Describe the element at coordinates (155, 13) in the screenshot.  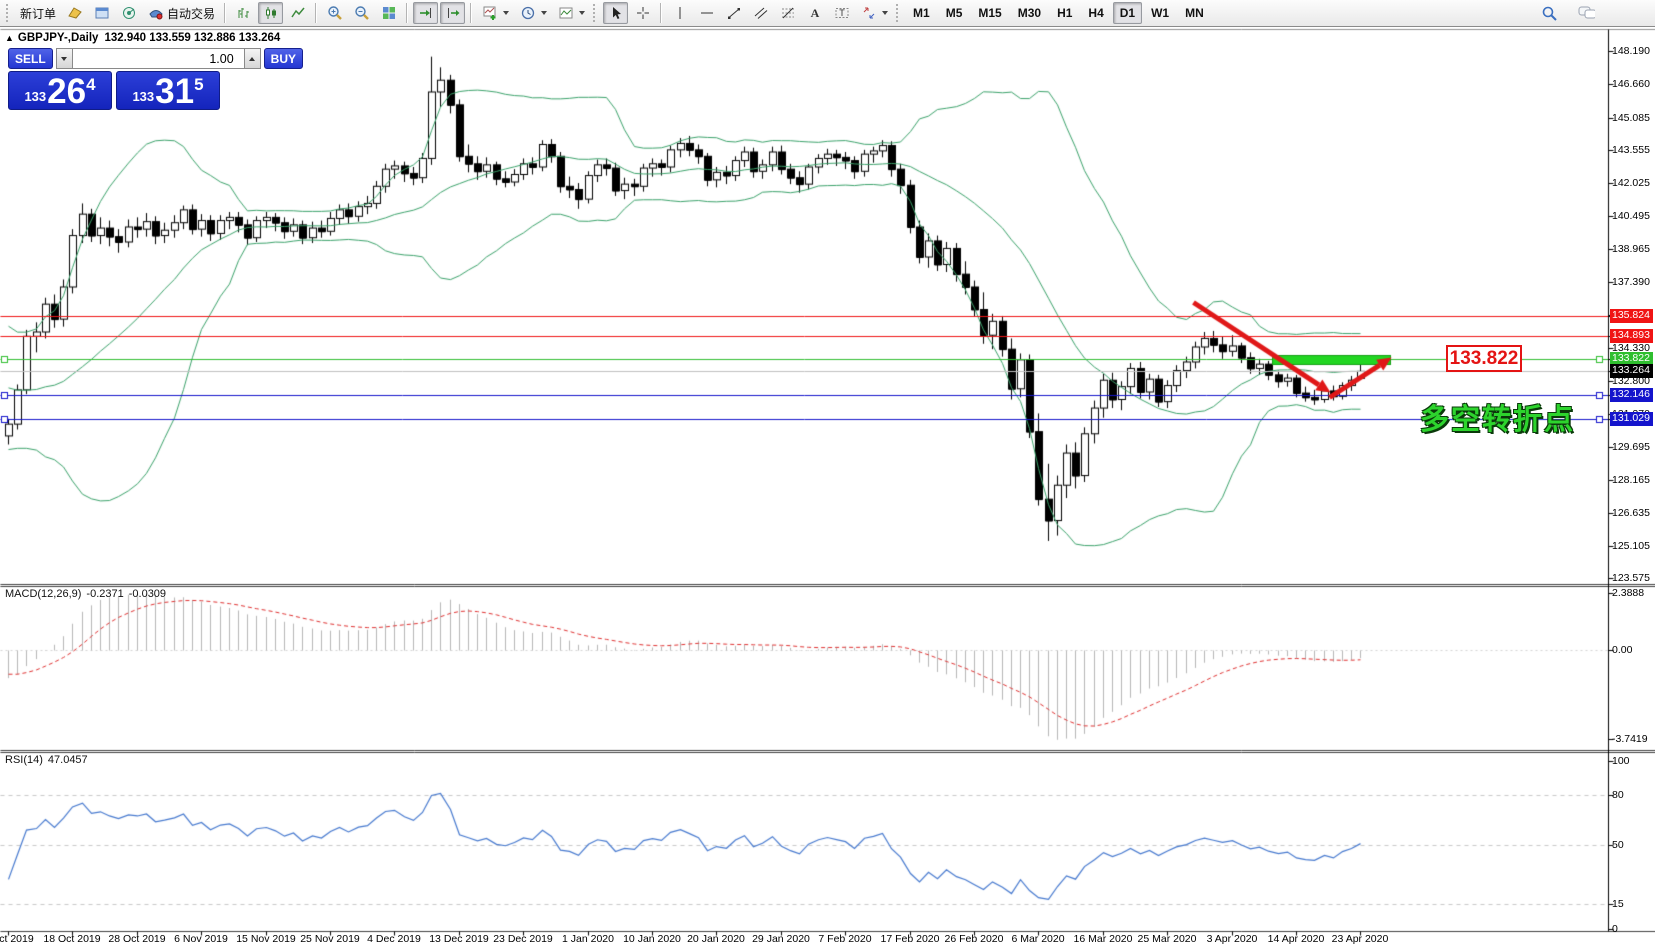
I see `auto-trading-icon` at that location.